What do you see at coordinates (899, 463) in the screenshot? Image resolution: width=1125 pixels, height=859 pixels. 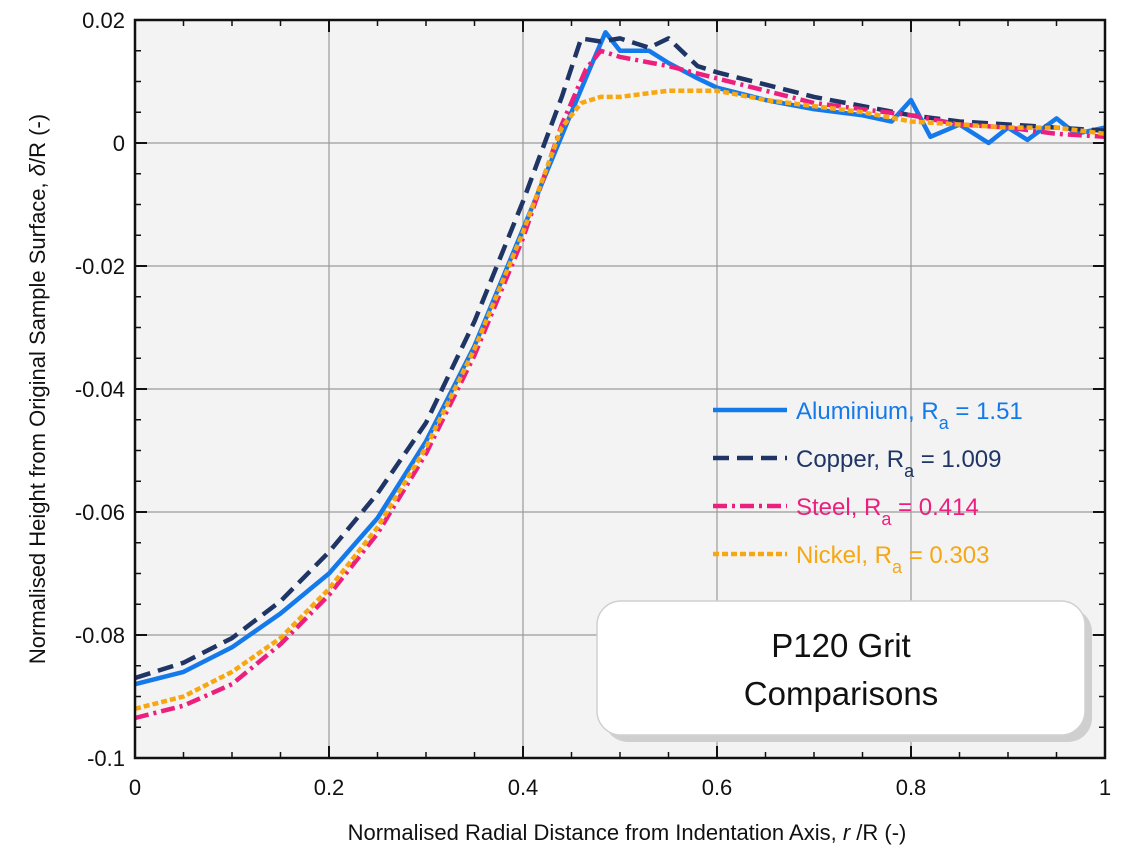 I see `legend-label-copper: Copper, Ra = 1.009` at bounding box center [899, 463].